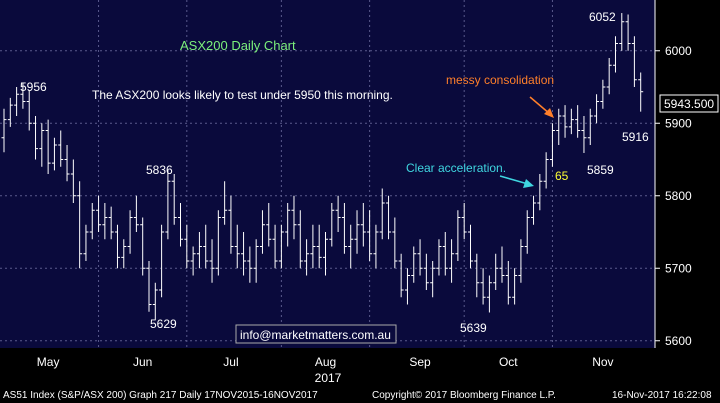 Image resolution: width=720 pixels, height=403 pixels. Describe the element at coordinates (562, 176) in the screenshot. I see `annotation-65: 65` at that location.